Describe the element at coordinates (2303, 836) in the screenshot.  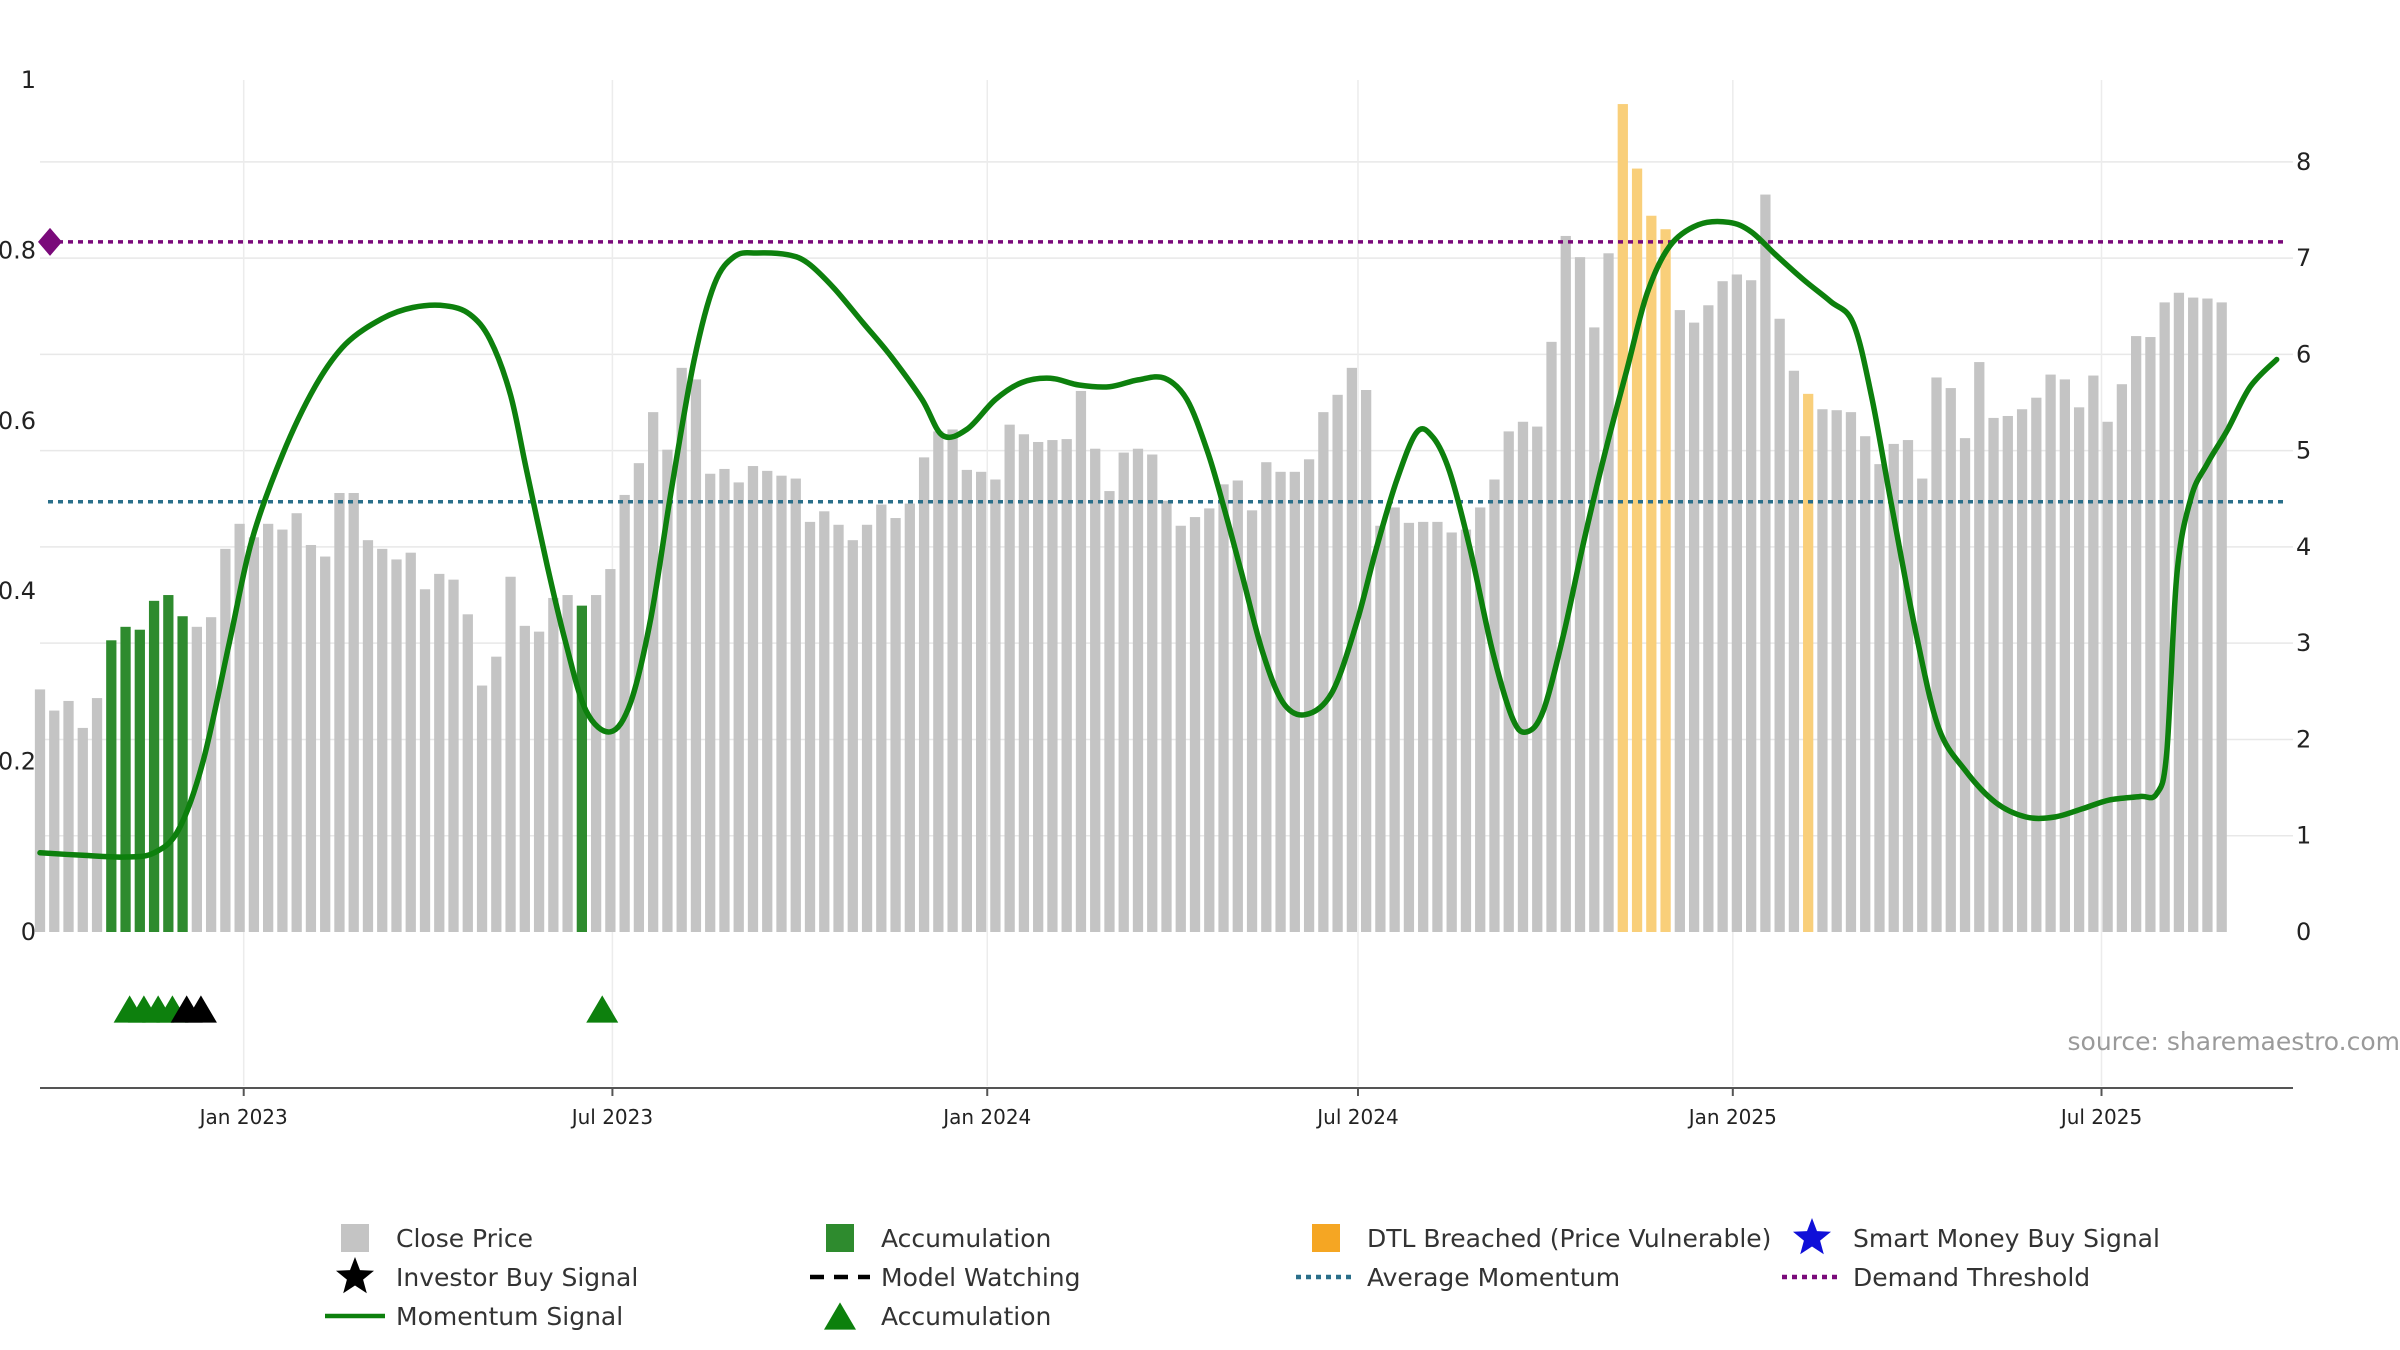
I see `y-right-tick-label: 1` at that location.